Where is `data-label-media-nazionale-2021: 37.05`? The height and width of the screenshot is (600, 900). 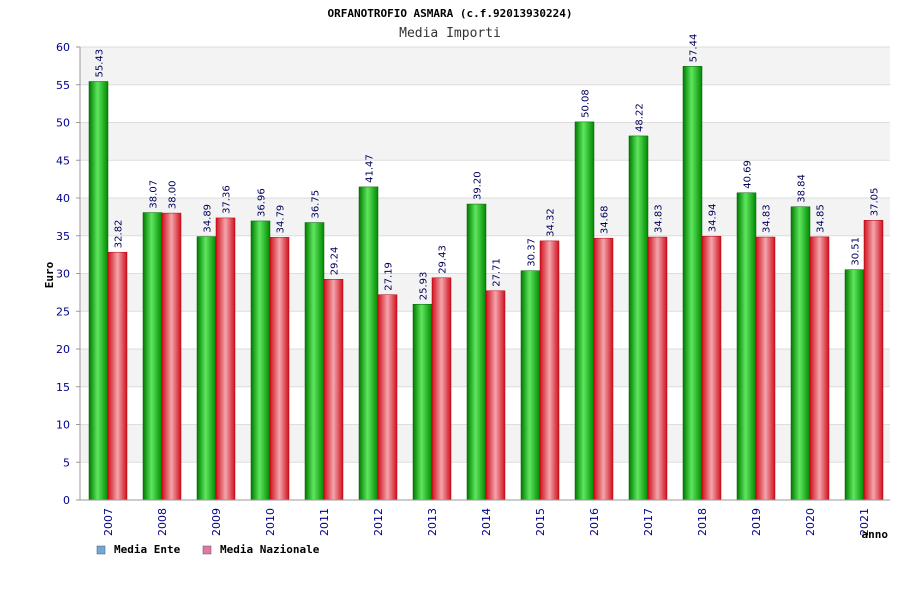 data-label-media-nazionale-2021: 37.05 is located at coordinates (875, 202).